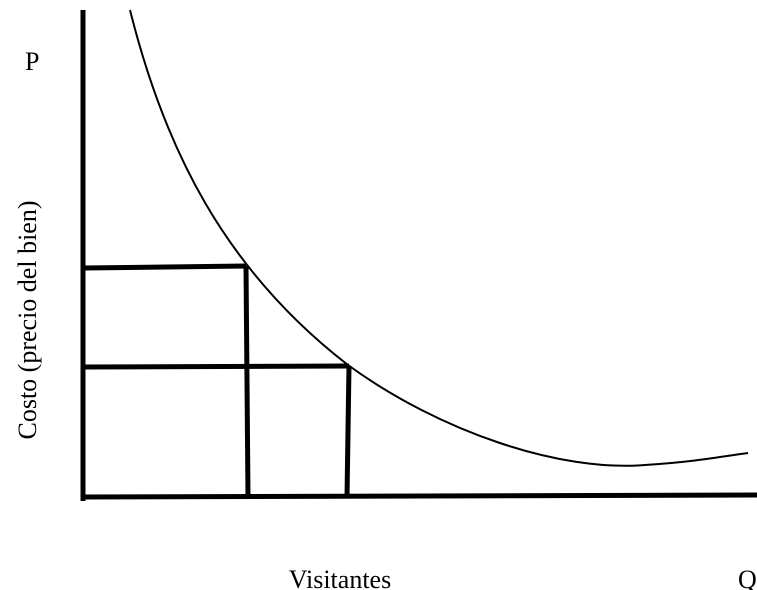 The height and width of the screenshot is (590, 757). What do you see at coordinates (340, 577) in the screenshot?
I see `x-axis-label: Visitantes` at bounding box center [340, 577].